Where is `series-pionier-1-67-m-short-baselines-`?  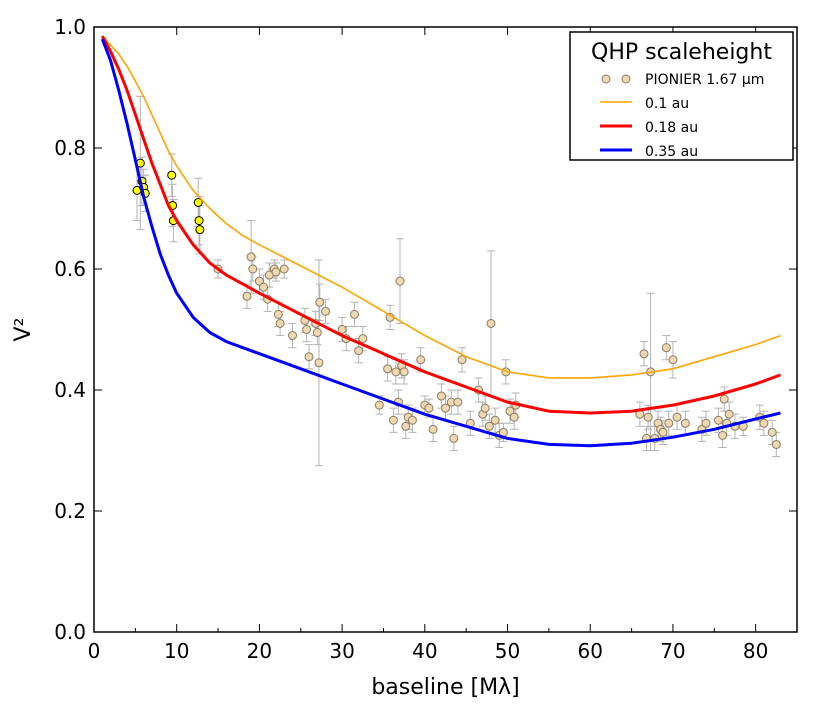 series-pionier-1-67-m-short-baselines- is located at coordinates (168, 175).